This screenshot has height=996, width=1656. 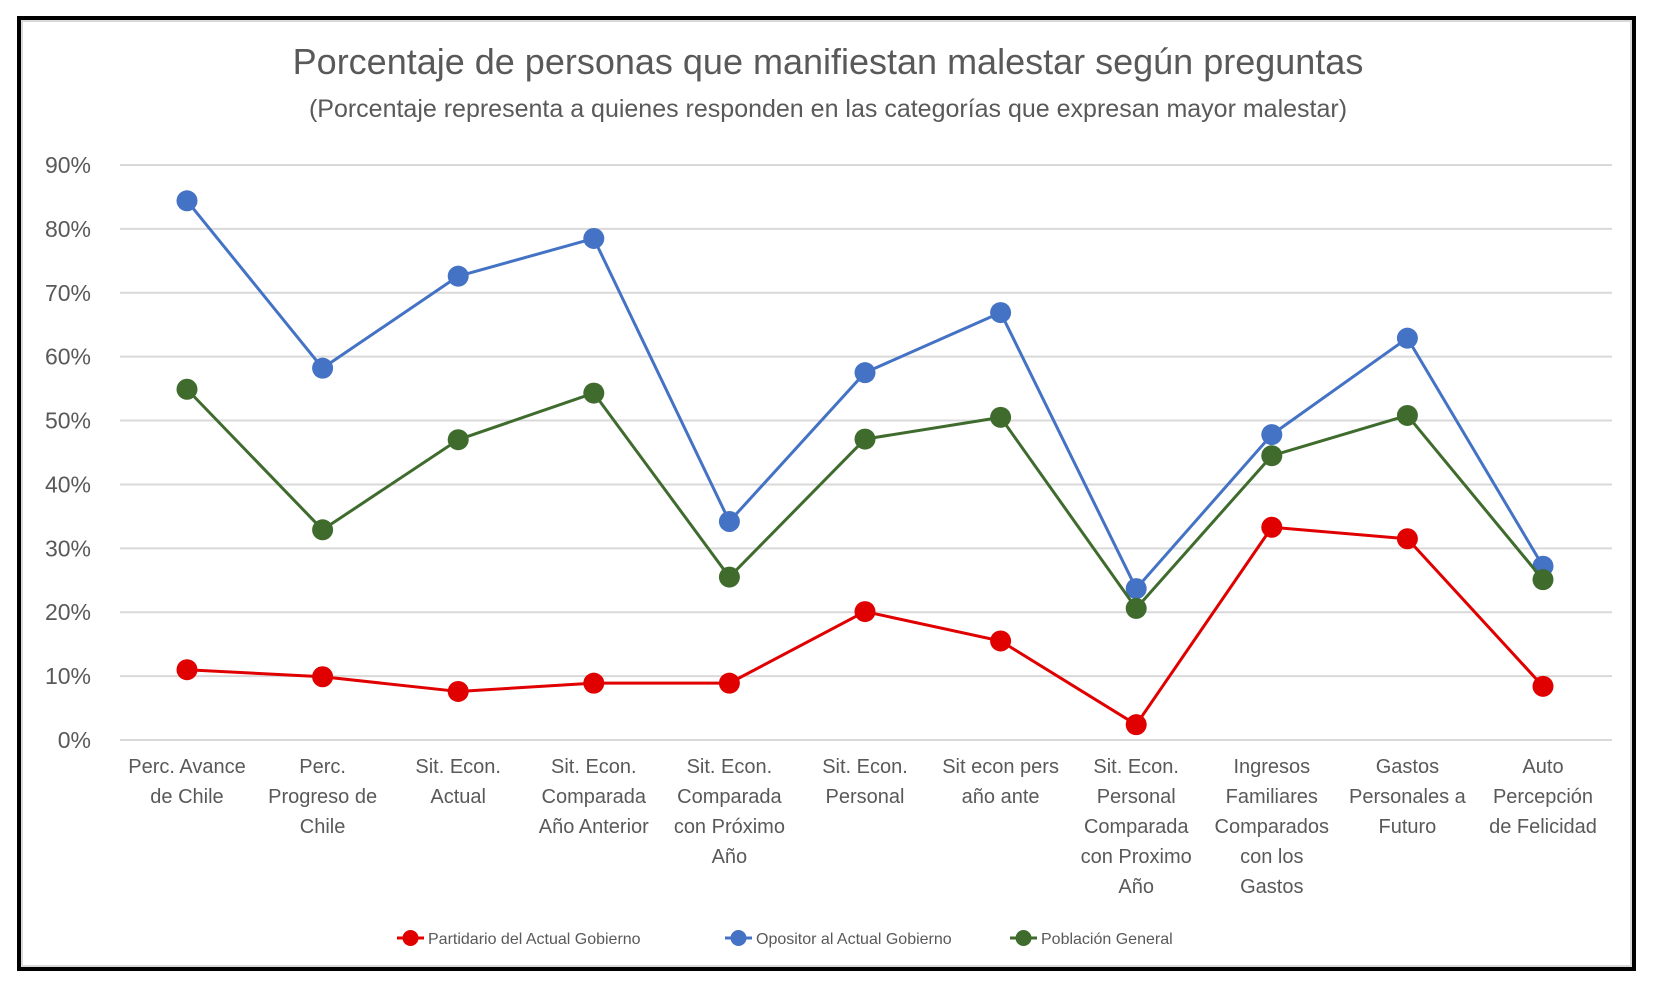 I want to click on y-tick-label: 30%, so click(x=68, y=548).